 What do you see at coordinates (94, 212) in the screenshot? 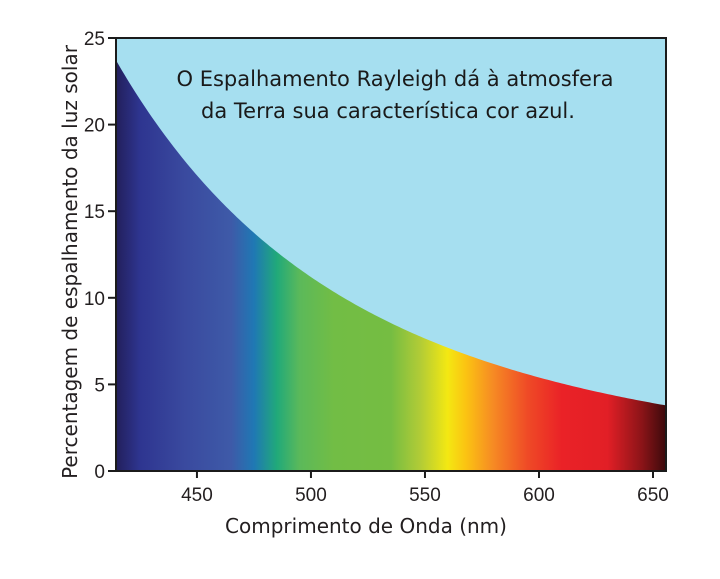
I see `y-tick-label: 15` at bounding box center [94, 212].